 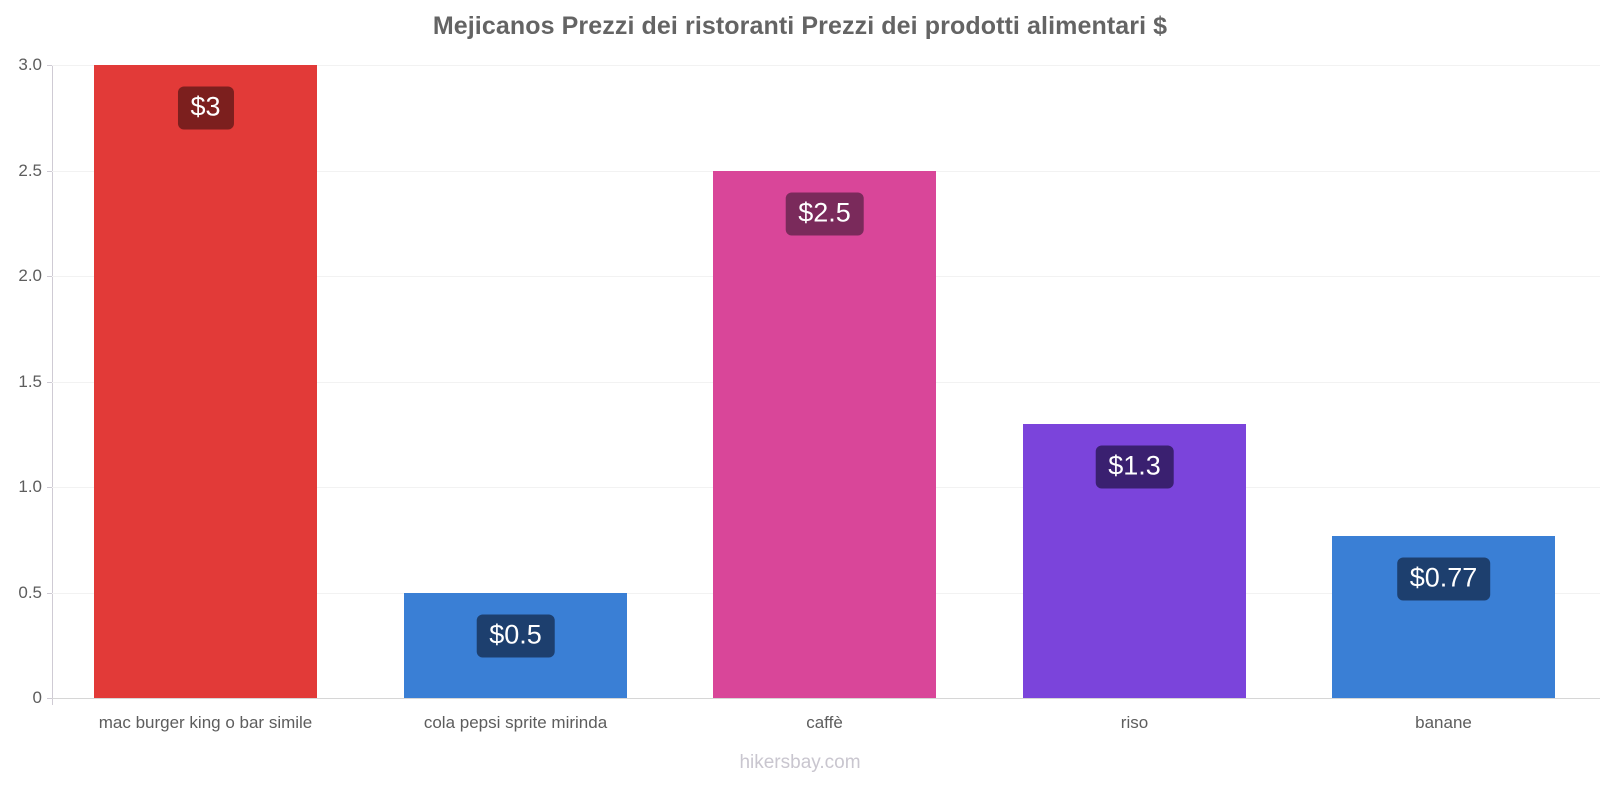 I want to click on bar-value-label: $0.77, so click(x=1443, y=579).